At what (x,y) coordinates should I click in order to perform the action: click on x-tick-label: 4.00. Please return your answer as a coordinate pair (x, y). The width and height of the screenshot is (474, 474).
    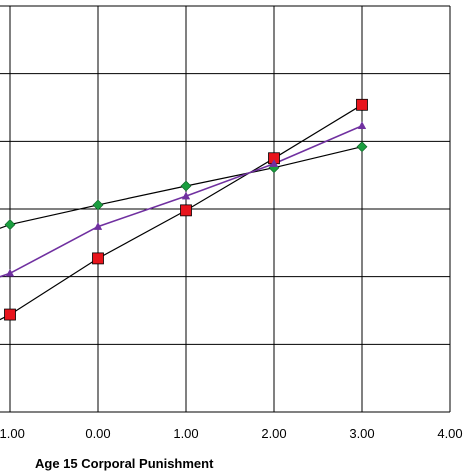
    Looking at the image, I should click on (449, 433).